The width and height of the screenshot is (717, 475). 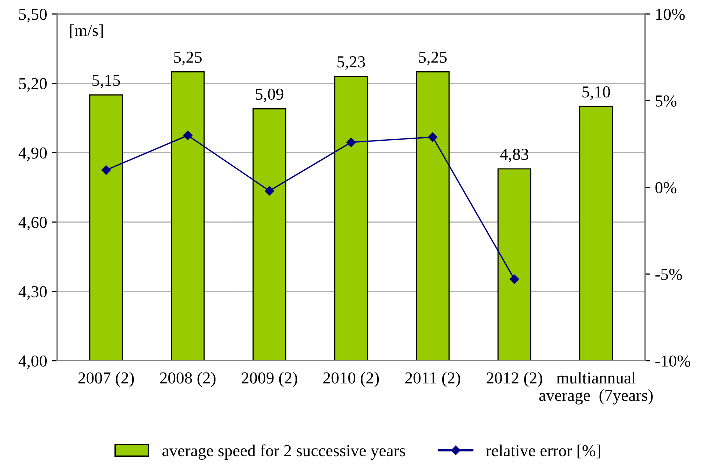 I want to click on y2-tick-label: -10%, so click(x=673, y=361).